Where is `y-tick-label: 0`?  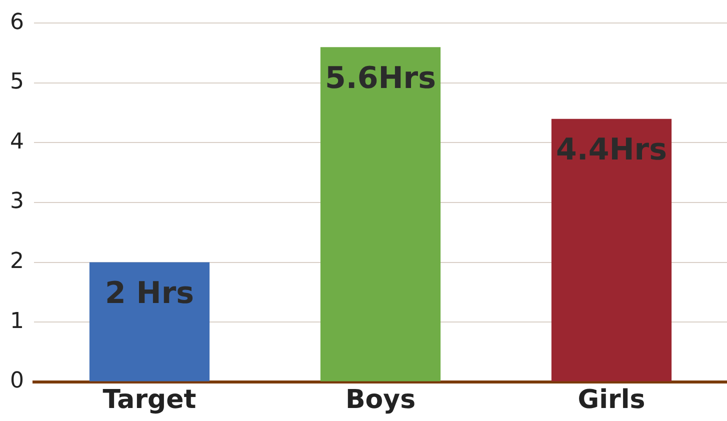
y-tick-label: 0 is located at coordinates (17, 381).